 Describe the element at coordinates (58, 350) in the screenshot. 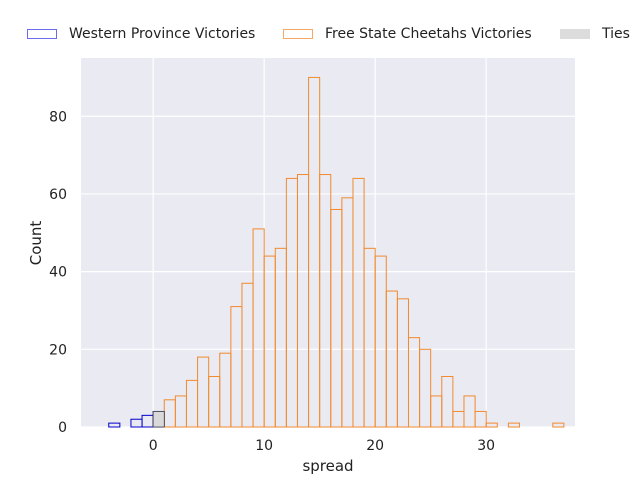

I see `y-tick-label: 20` at that location.